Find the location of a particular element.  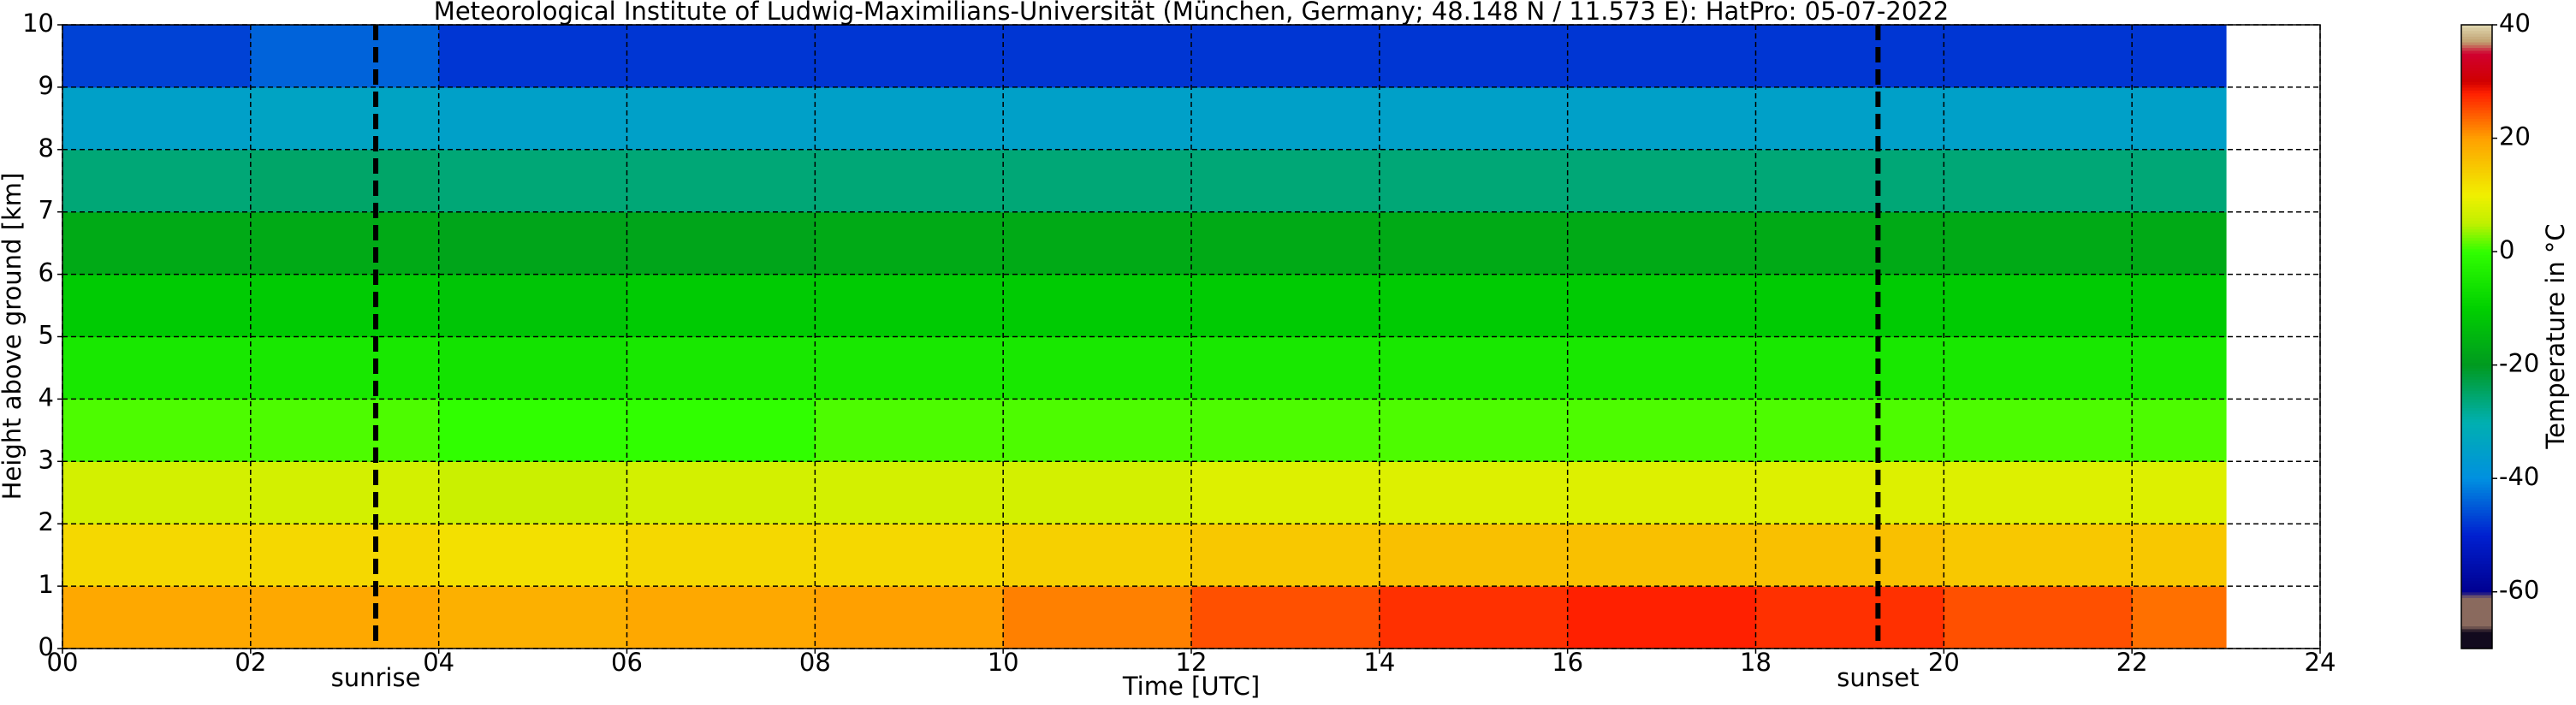

y-tick-label: 8 is located at coordinates (46, 148).